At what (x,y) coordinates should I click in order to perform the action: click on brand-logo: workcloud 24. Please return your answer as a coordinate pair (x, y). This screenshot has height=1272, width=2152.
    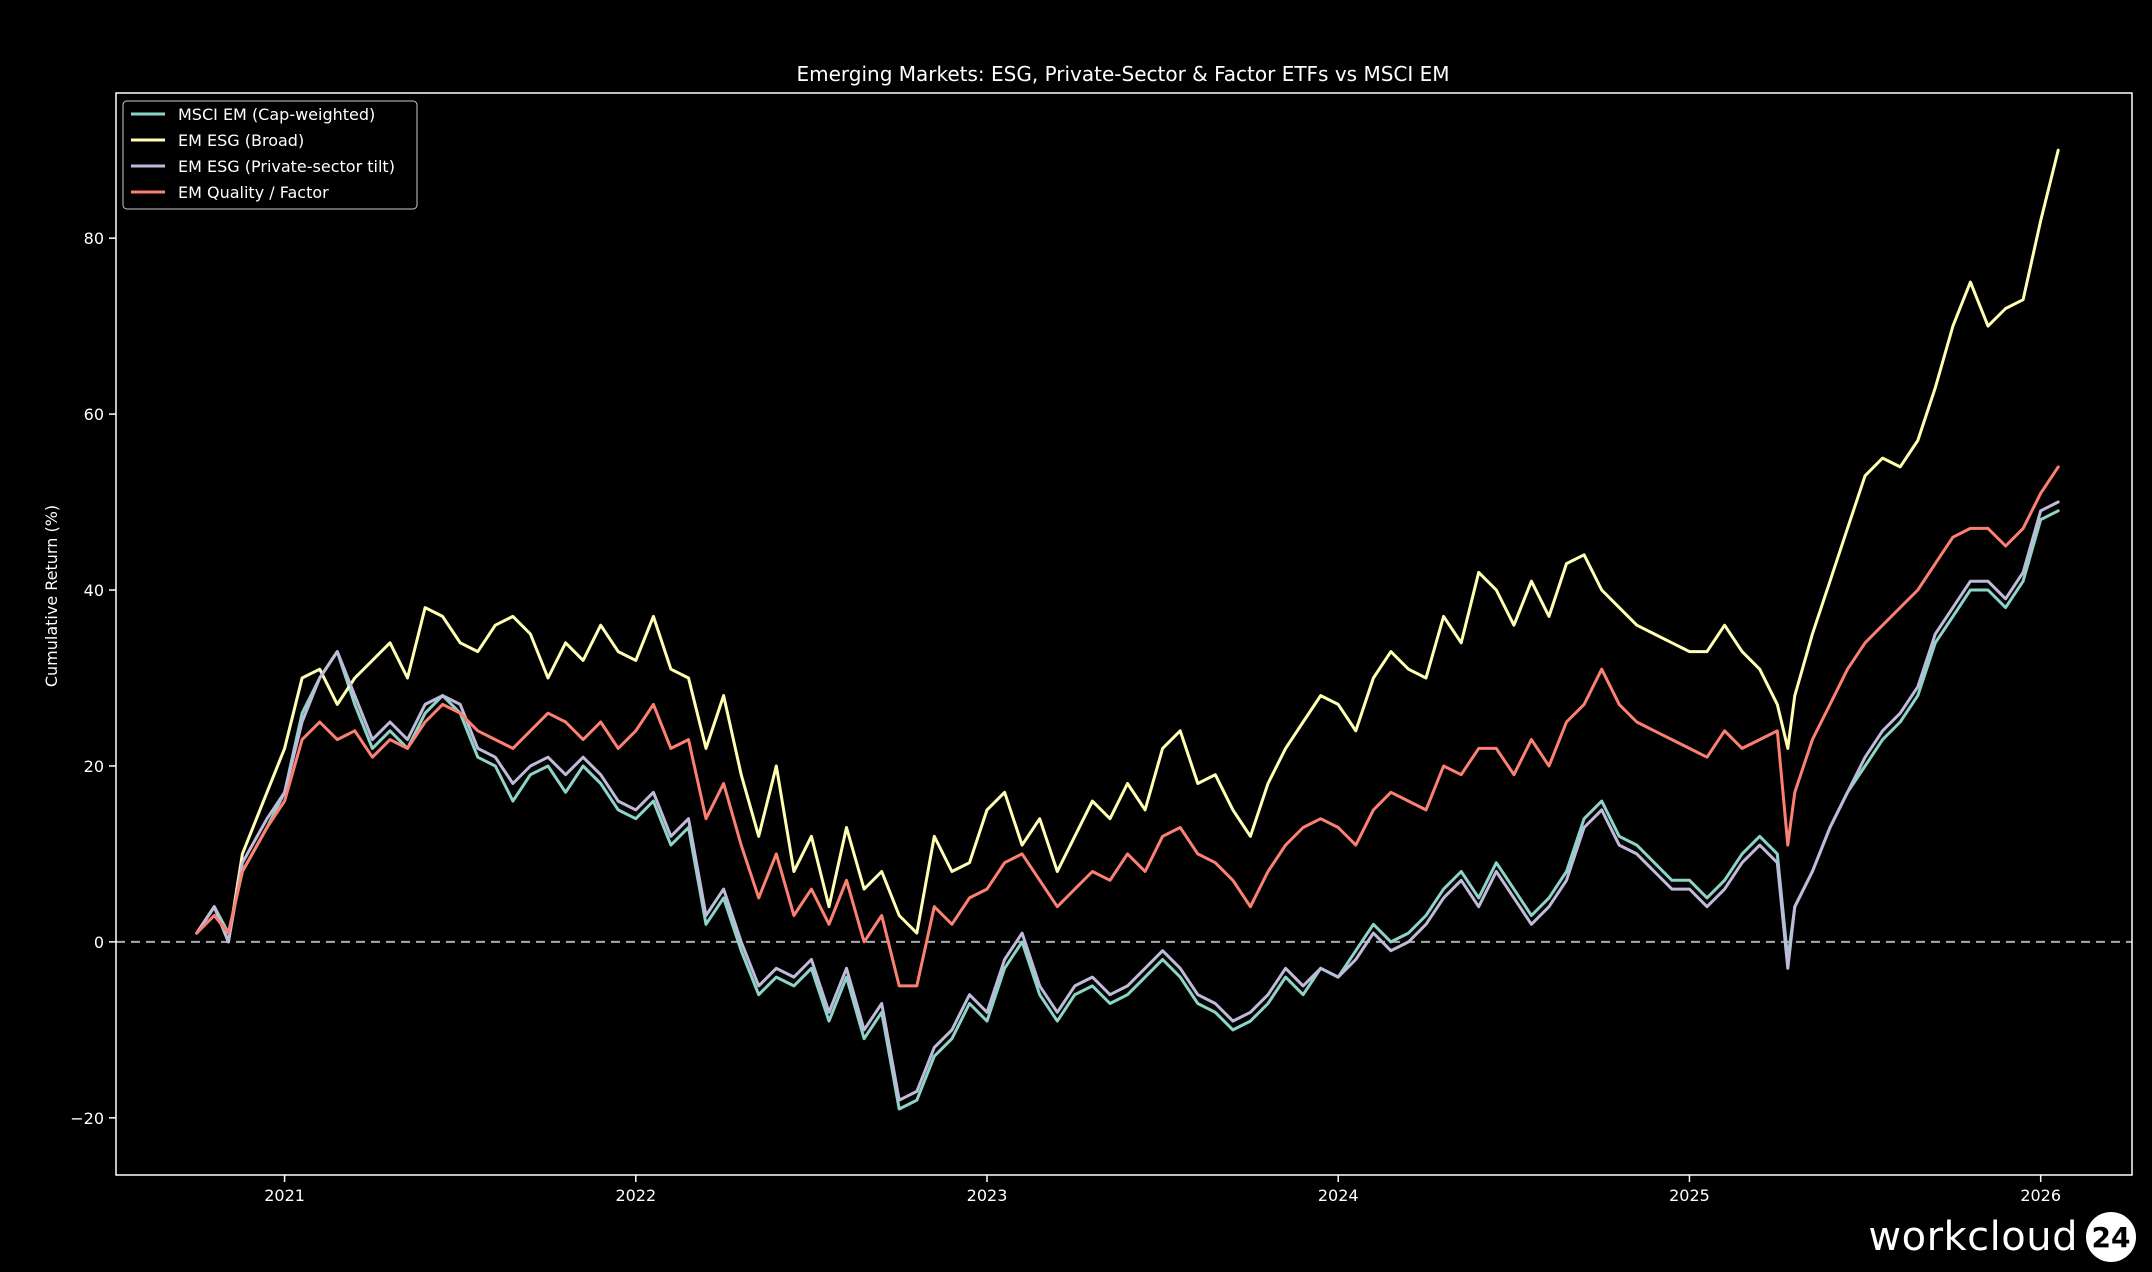
    Looking at the image, I should click on (2003, 1237).